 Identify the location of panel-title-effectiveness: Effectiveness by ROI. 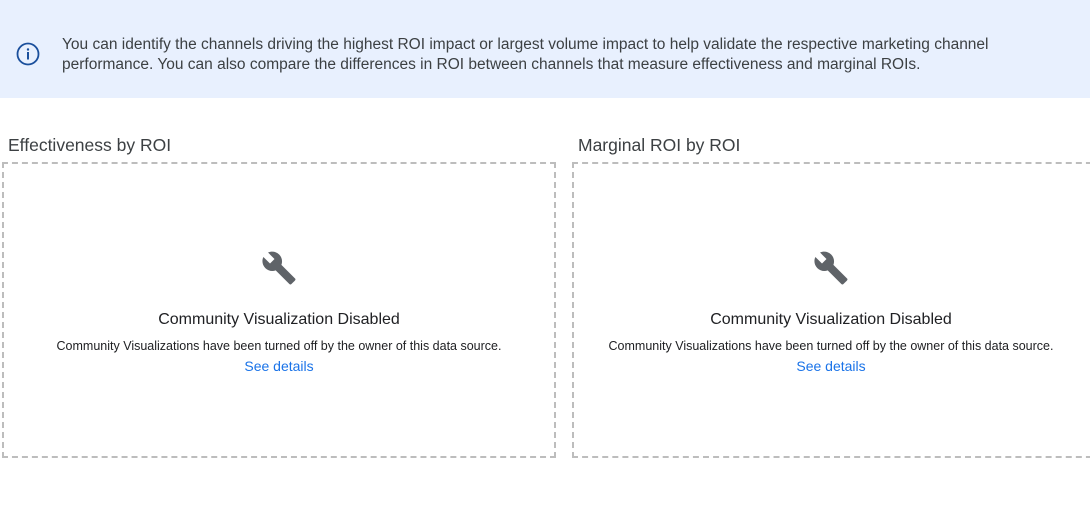
(90, 145).